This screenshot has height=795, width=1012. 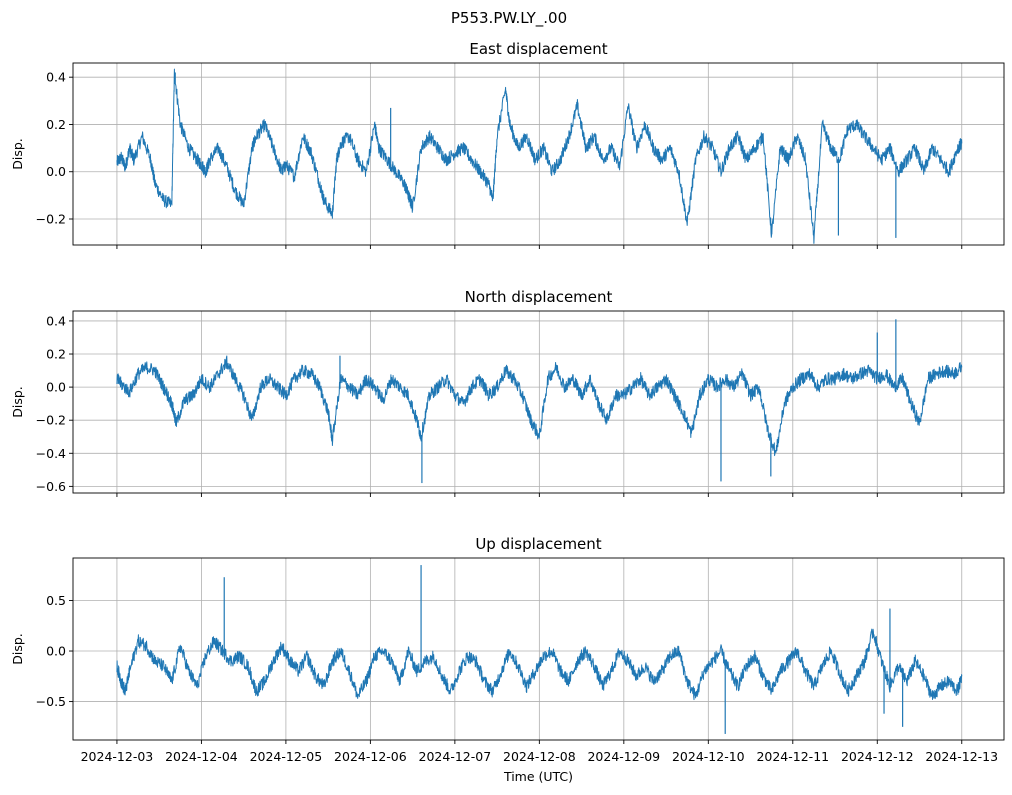 What do you see at coordinates (961, 756) in the screenshot?
I see `x-tick-label: 2024-12-13` at bounding box center [961, 756].